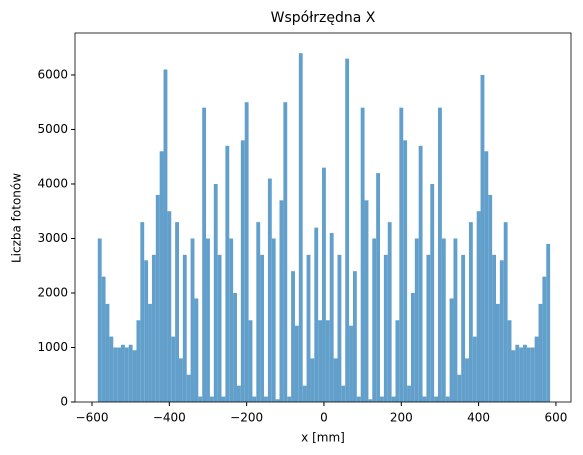 Image resolution: width=583 pixels, height=455 pixels. Describe the element at coordinates (52, 74) in the screenshot. I see `y-tick-label: 6000` at that location.